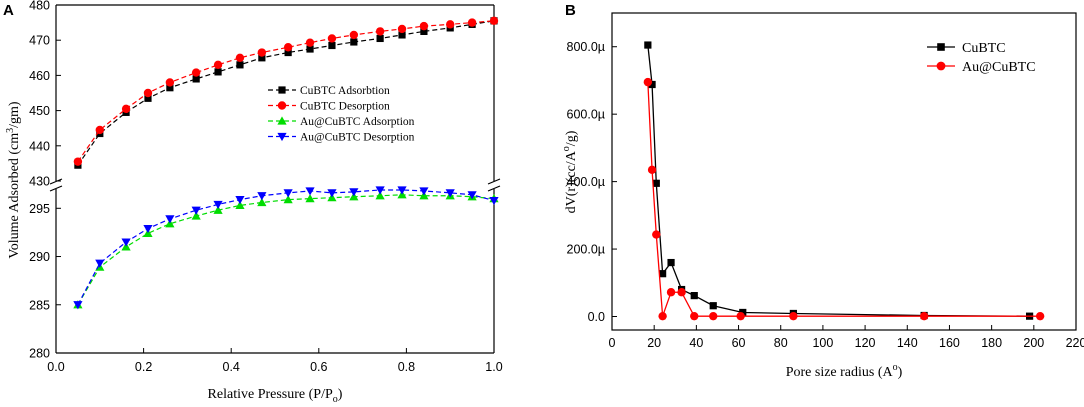 The height and width of the screenshot is (407, 1084). What do you see at coordinates (345, 91) in the screenshot?
I see `panel-a-legend-label: CuBTC Adsorbtion` at bounding box center [345, 91].